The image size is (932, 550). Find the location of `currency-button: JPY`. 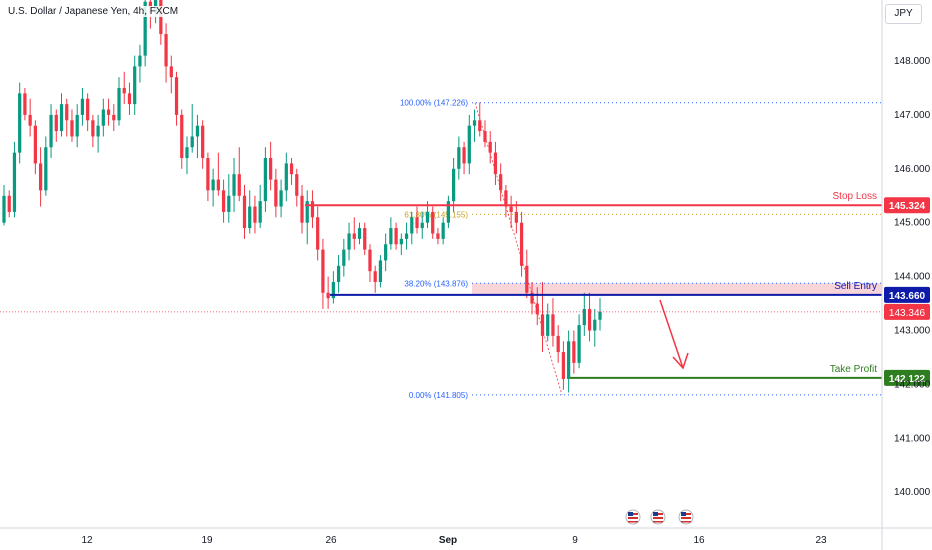

currency-button: JPY is located at coordinates (903, 14).